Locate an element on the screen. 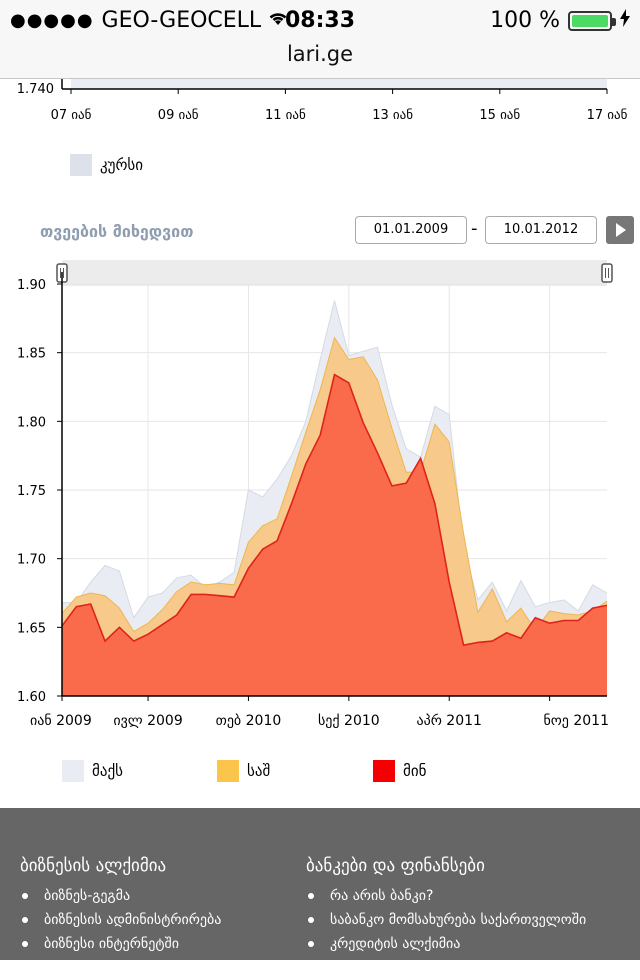  wifi-icon is located at coordinates (278, 20).